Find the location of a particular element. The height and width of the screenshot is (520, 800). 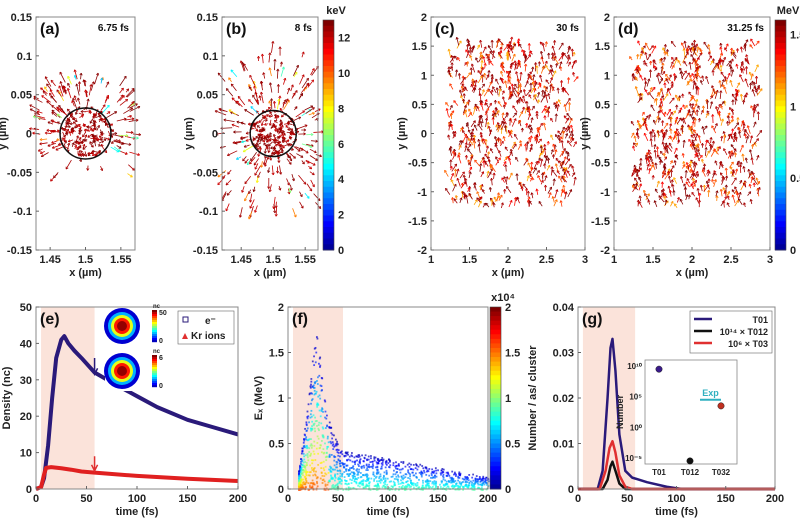

y-tick-label: -1 is located at coordinates (422, 193).